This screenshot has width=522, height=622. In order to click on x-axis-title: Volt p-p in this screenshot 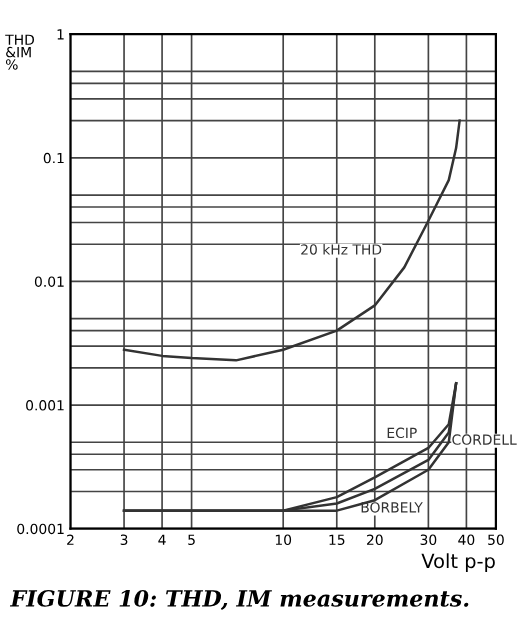, I will do `click(458, 563)`.